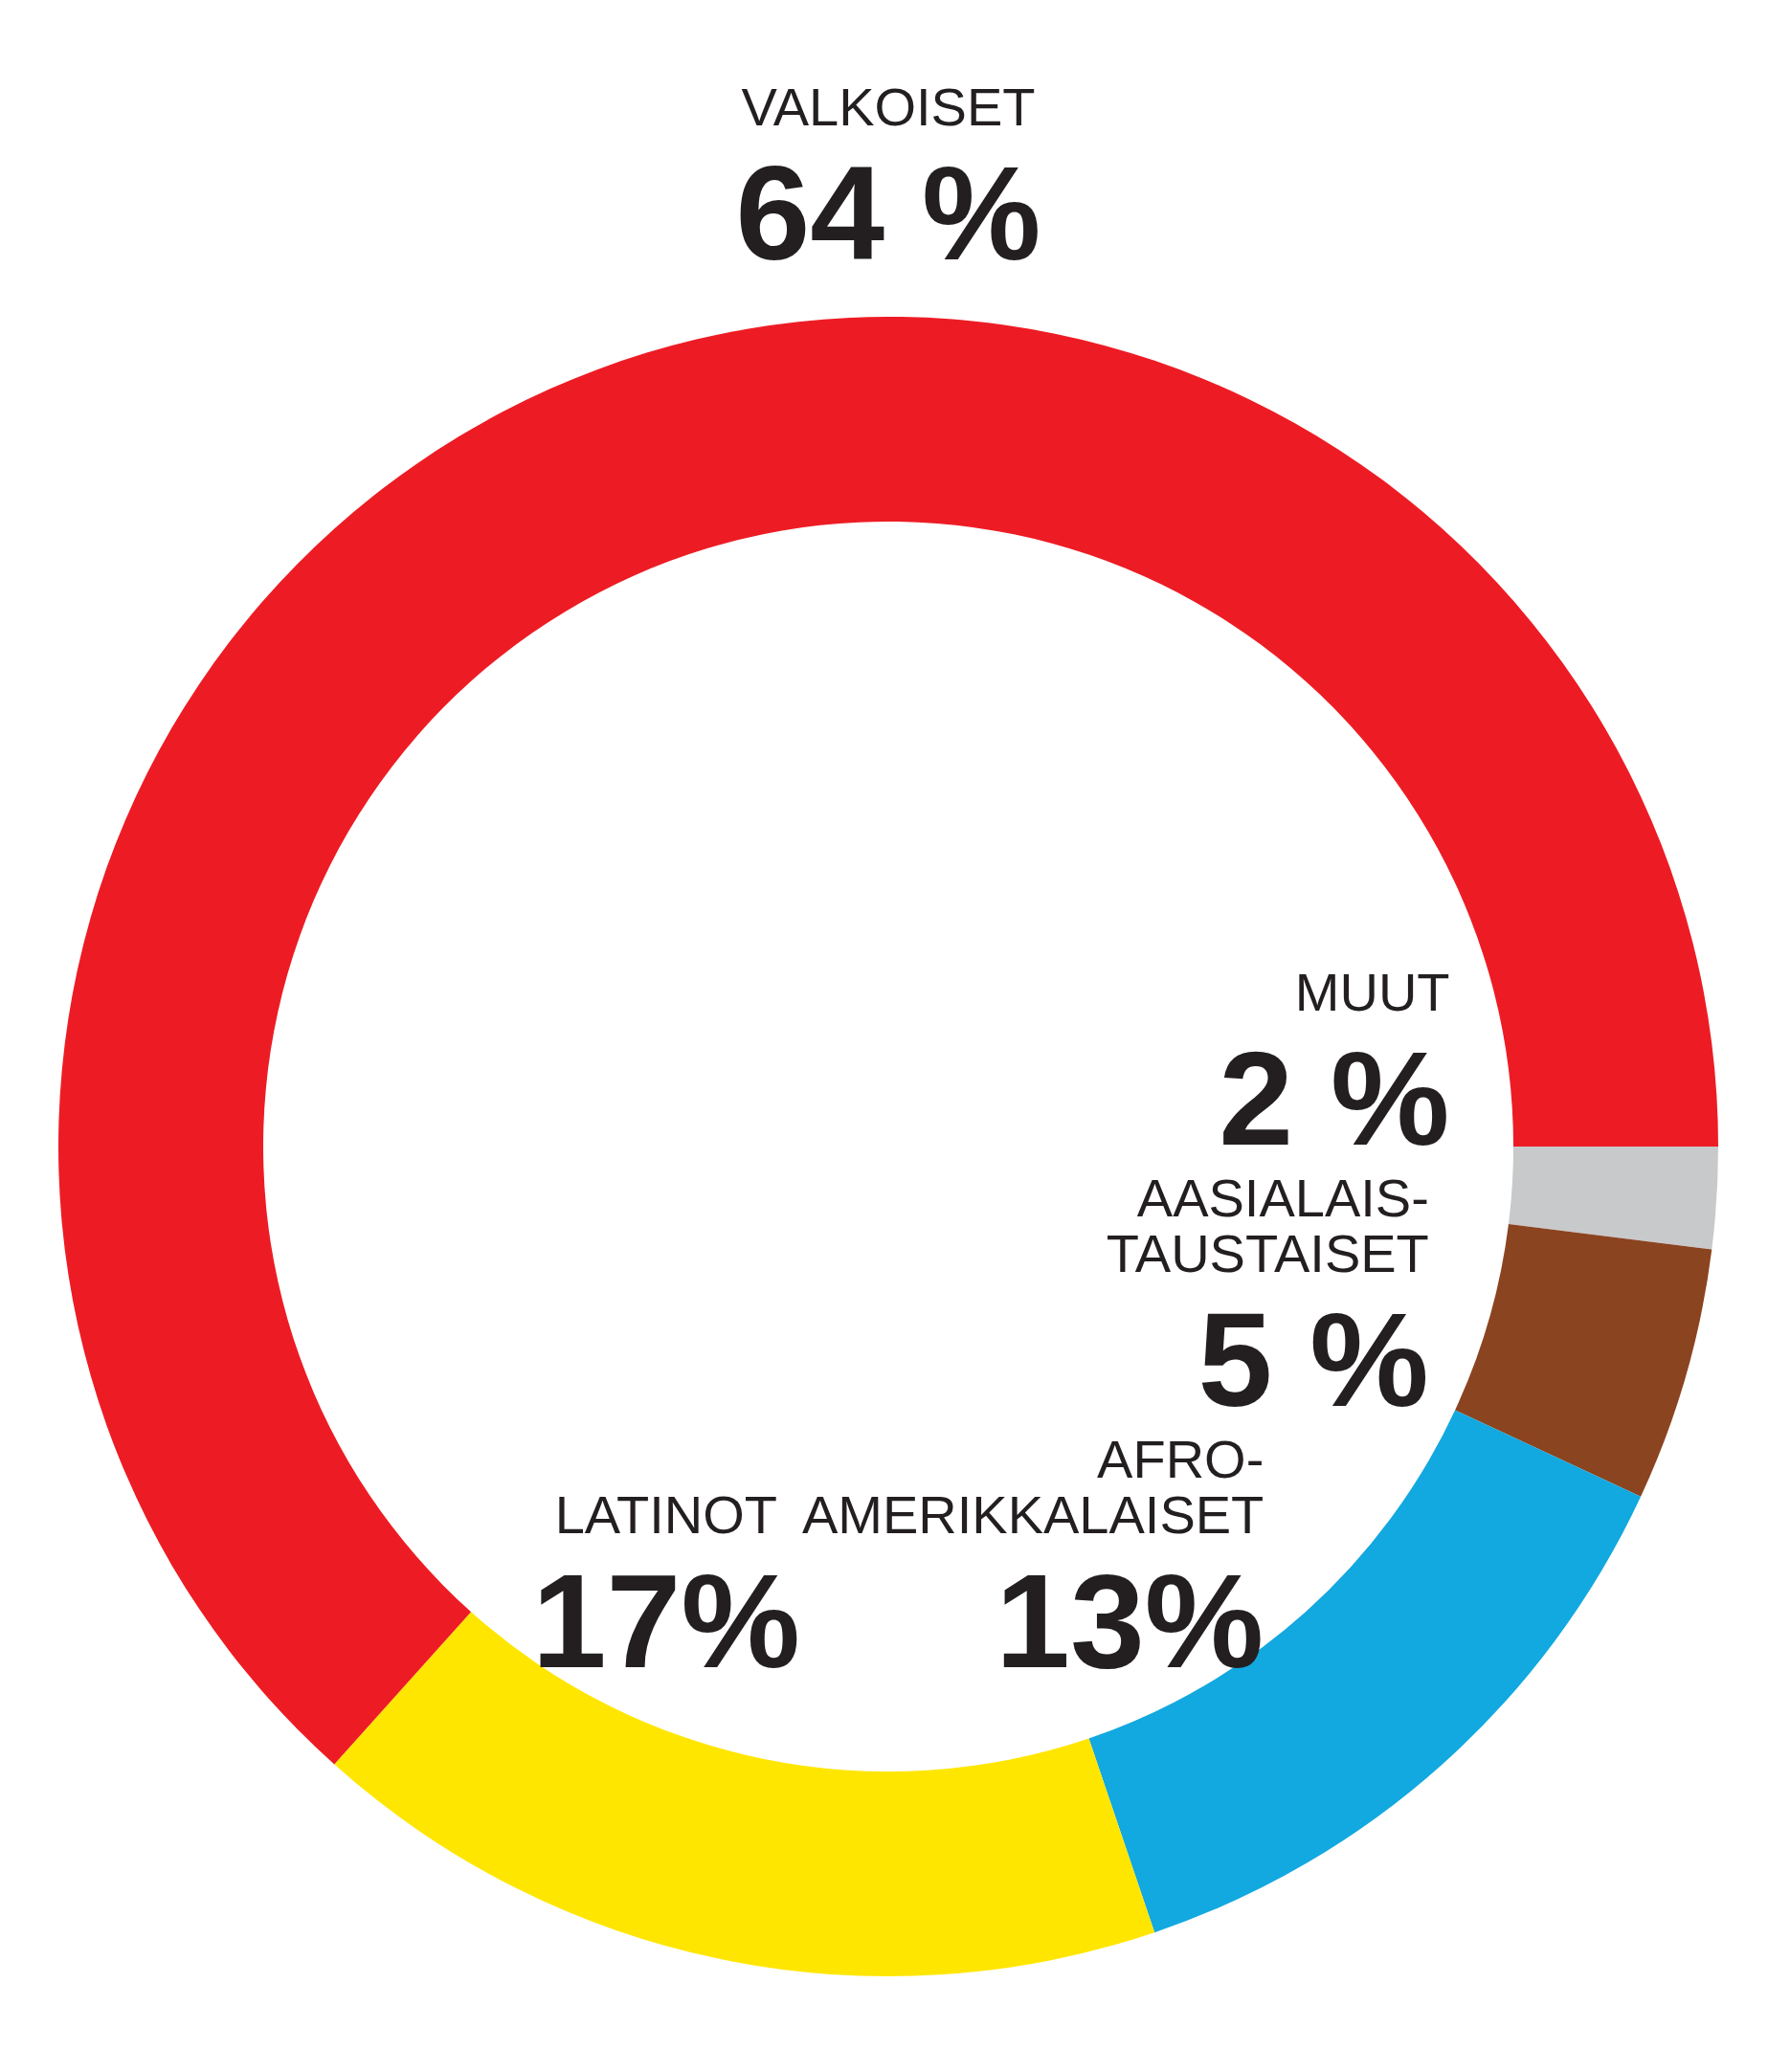  What do you see at coordinates (666, 1622) in the screenshot?
I see `data-label: 17%` at bounding box center [666, 1622].